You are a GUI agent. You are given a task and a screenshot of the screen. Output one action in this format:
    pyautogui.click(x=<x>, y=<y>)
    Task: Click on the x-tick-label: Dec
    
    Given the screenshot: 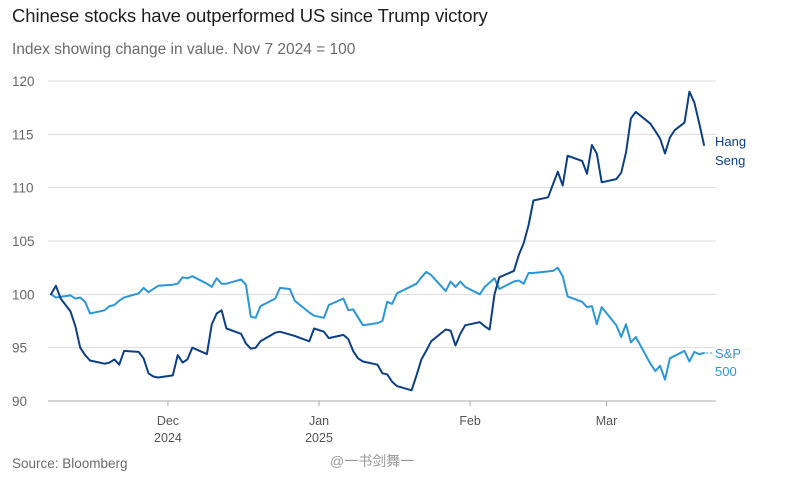 What is the action you would take?
    pyautogui.click(x=168, y=421)
    